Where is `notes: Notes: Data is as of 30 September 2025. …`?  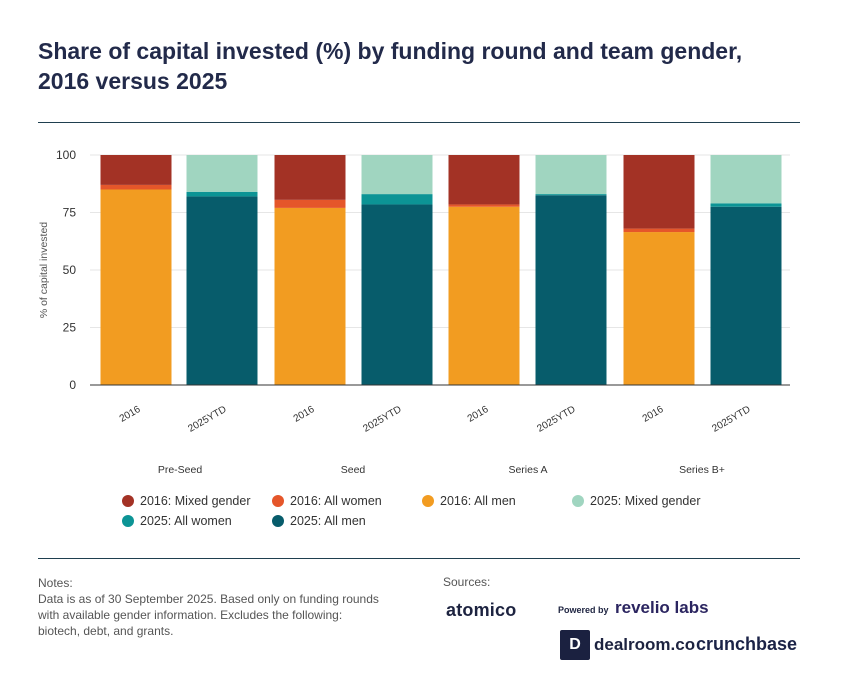 notes: Notes: Data is as of 30 September 2025. … is located at coordinates (228, 607).